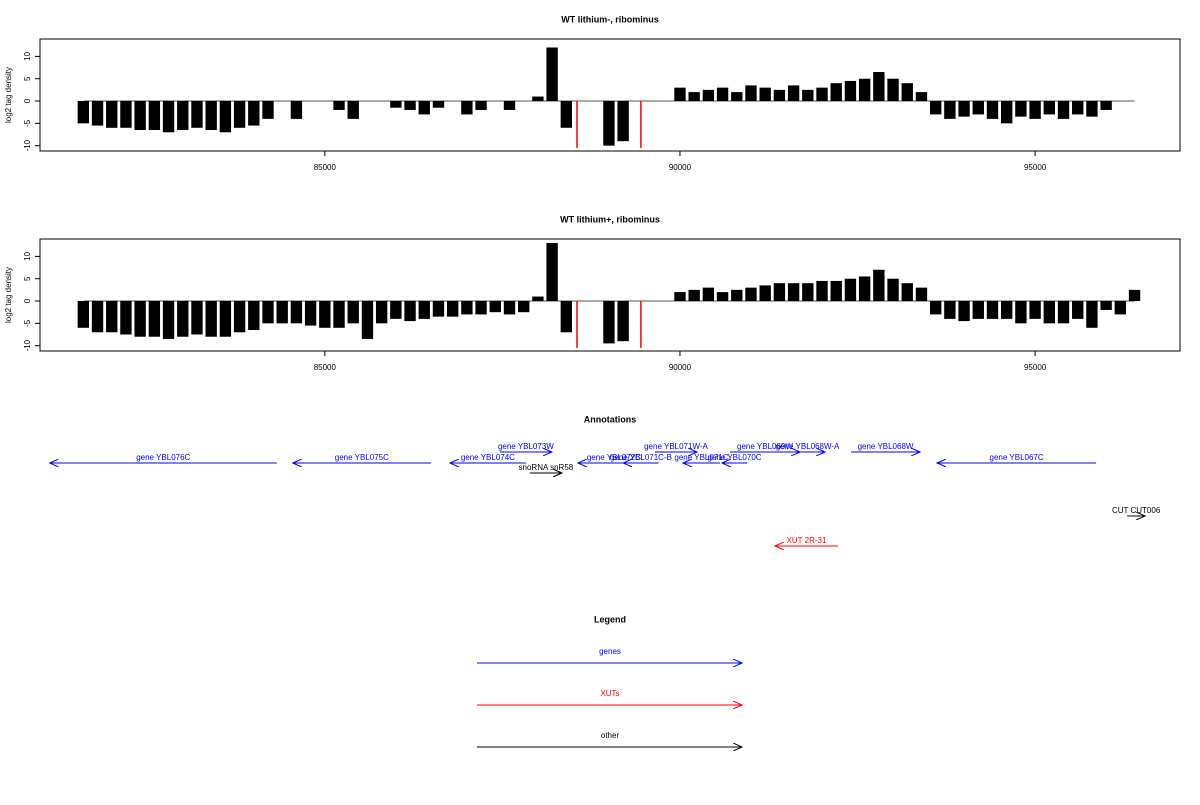 The height and width of the screenshot is (805, 1200). I want to click on y-tick-label: -10, so click(27, 145).